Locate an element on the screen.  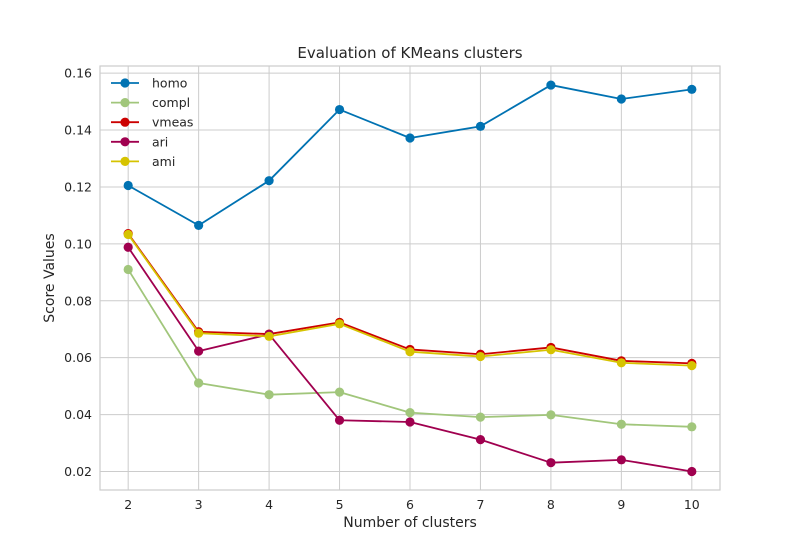
legend-entry-homo: homo is located at coordinates (149, 83).